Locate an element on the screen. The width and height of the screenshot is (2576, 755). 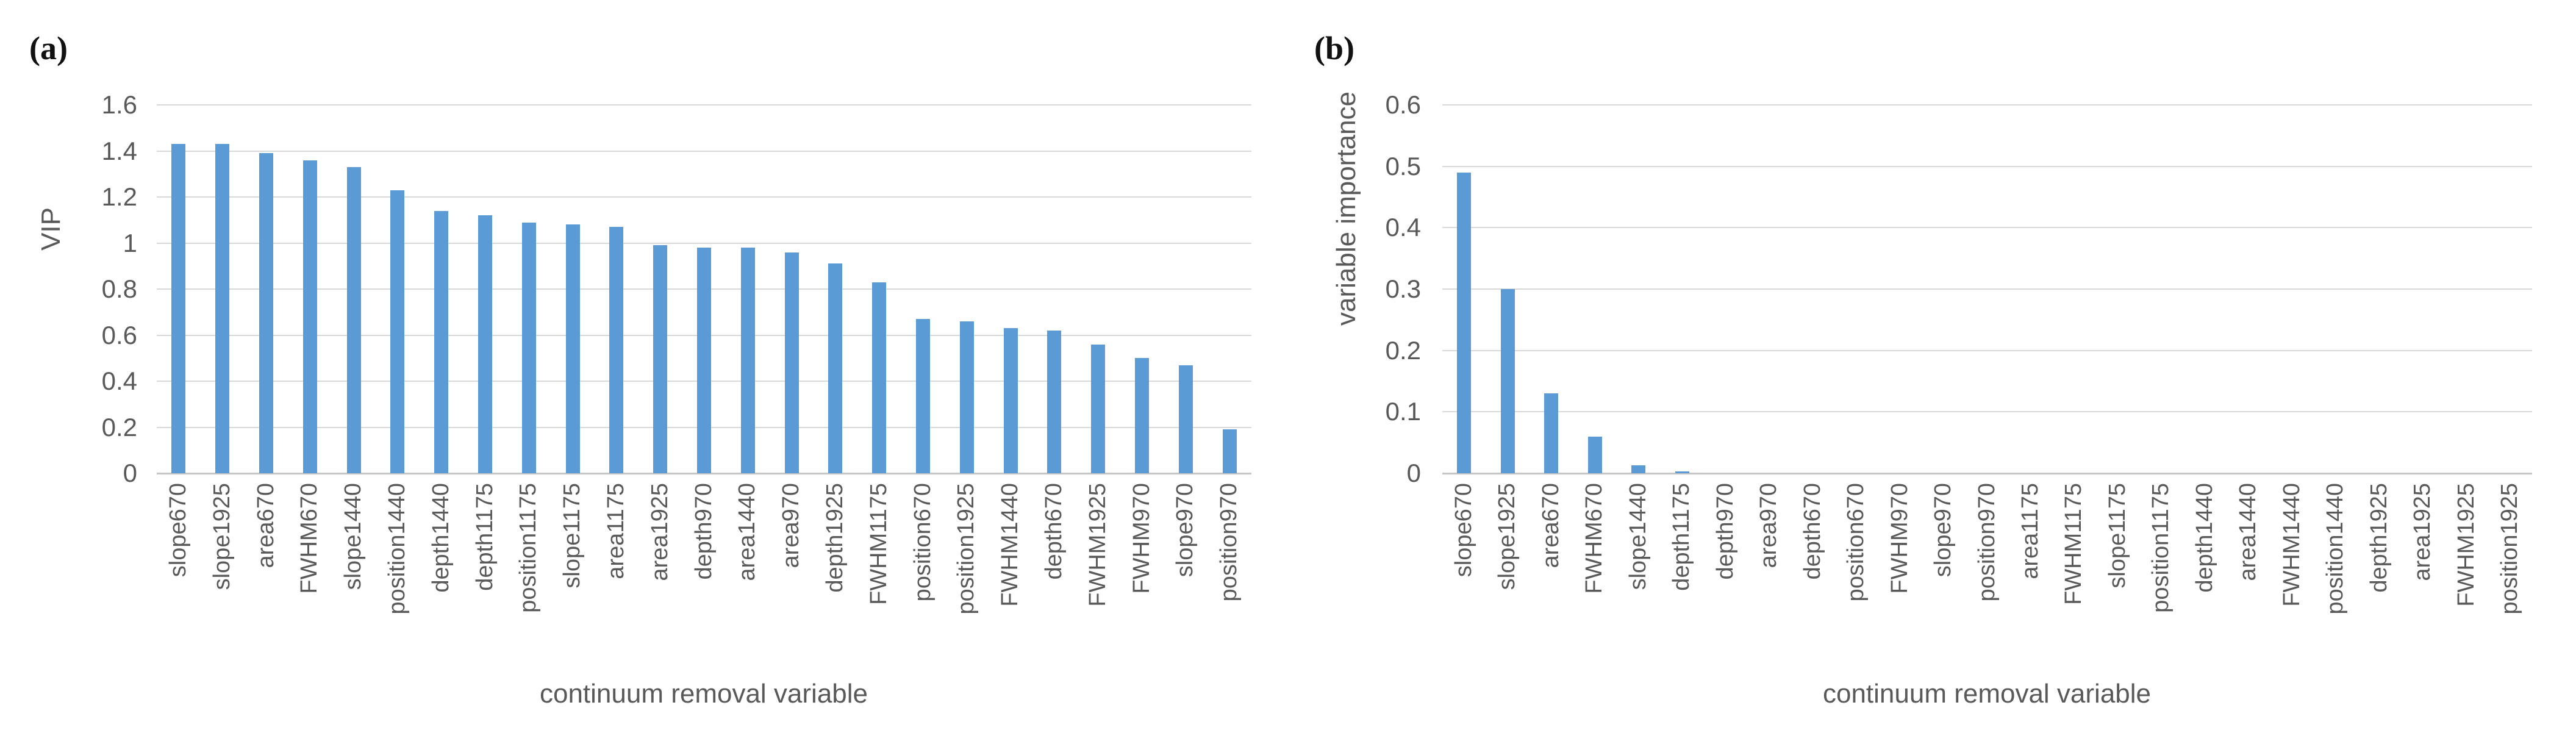
x-category-label-slope670: slope670 is located at coordinates (178, 530).